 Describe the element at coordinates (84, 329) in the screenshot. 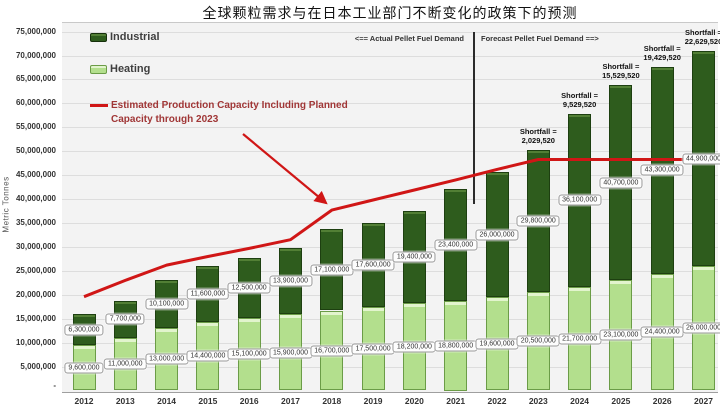

I see `bar-value-label-industrial: 6,300,000` at that location.